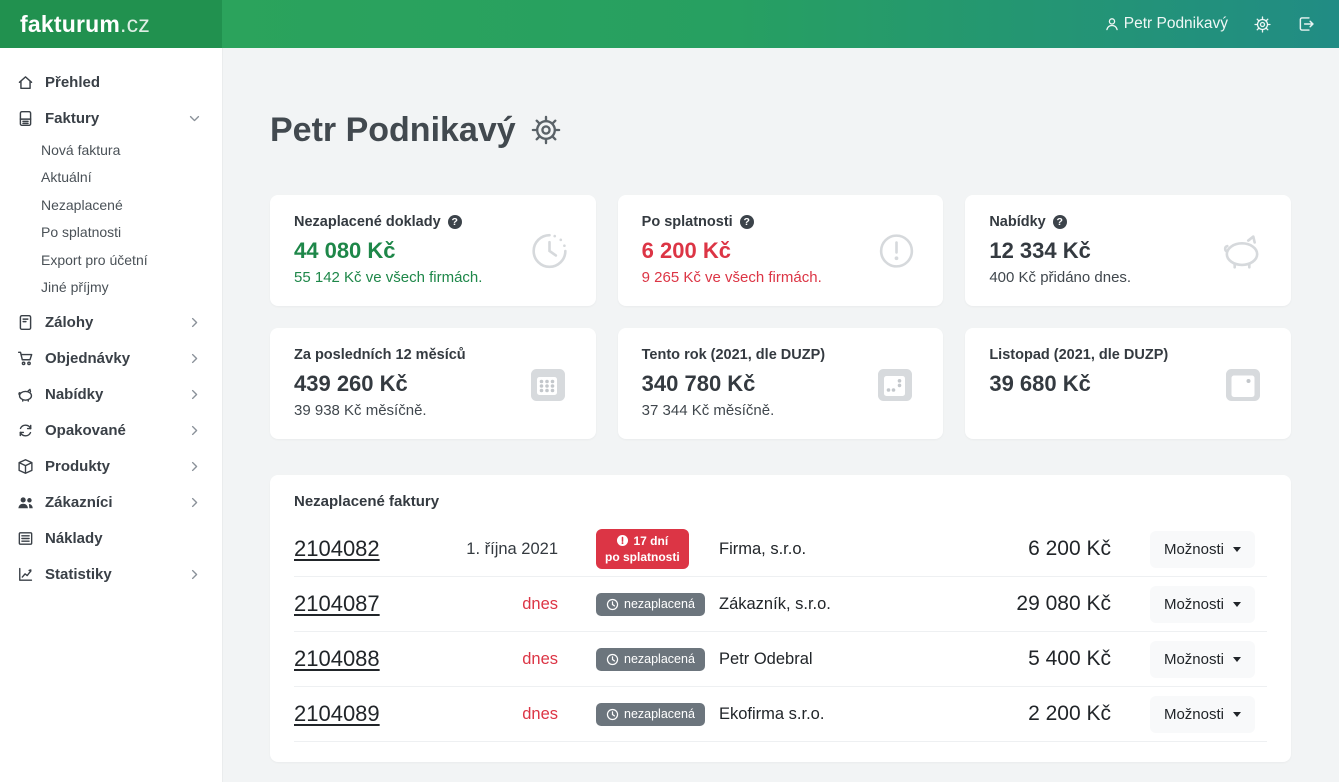 The height and width of the screenshot is (782, 1339). What do you see at coordinates (25, 574) in the screenshot?
I see `chart-icon` at bounding box center [25, 574].